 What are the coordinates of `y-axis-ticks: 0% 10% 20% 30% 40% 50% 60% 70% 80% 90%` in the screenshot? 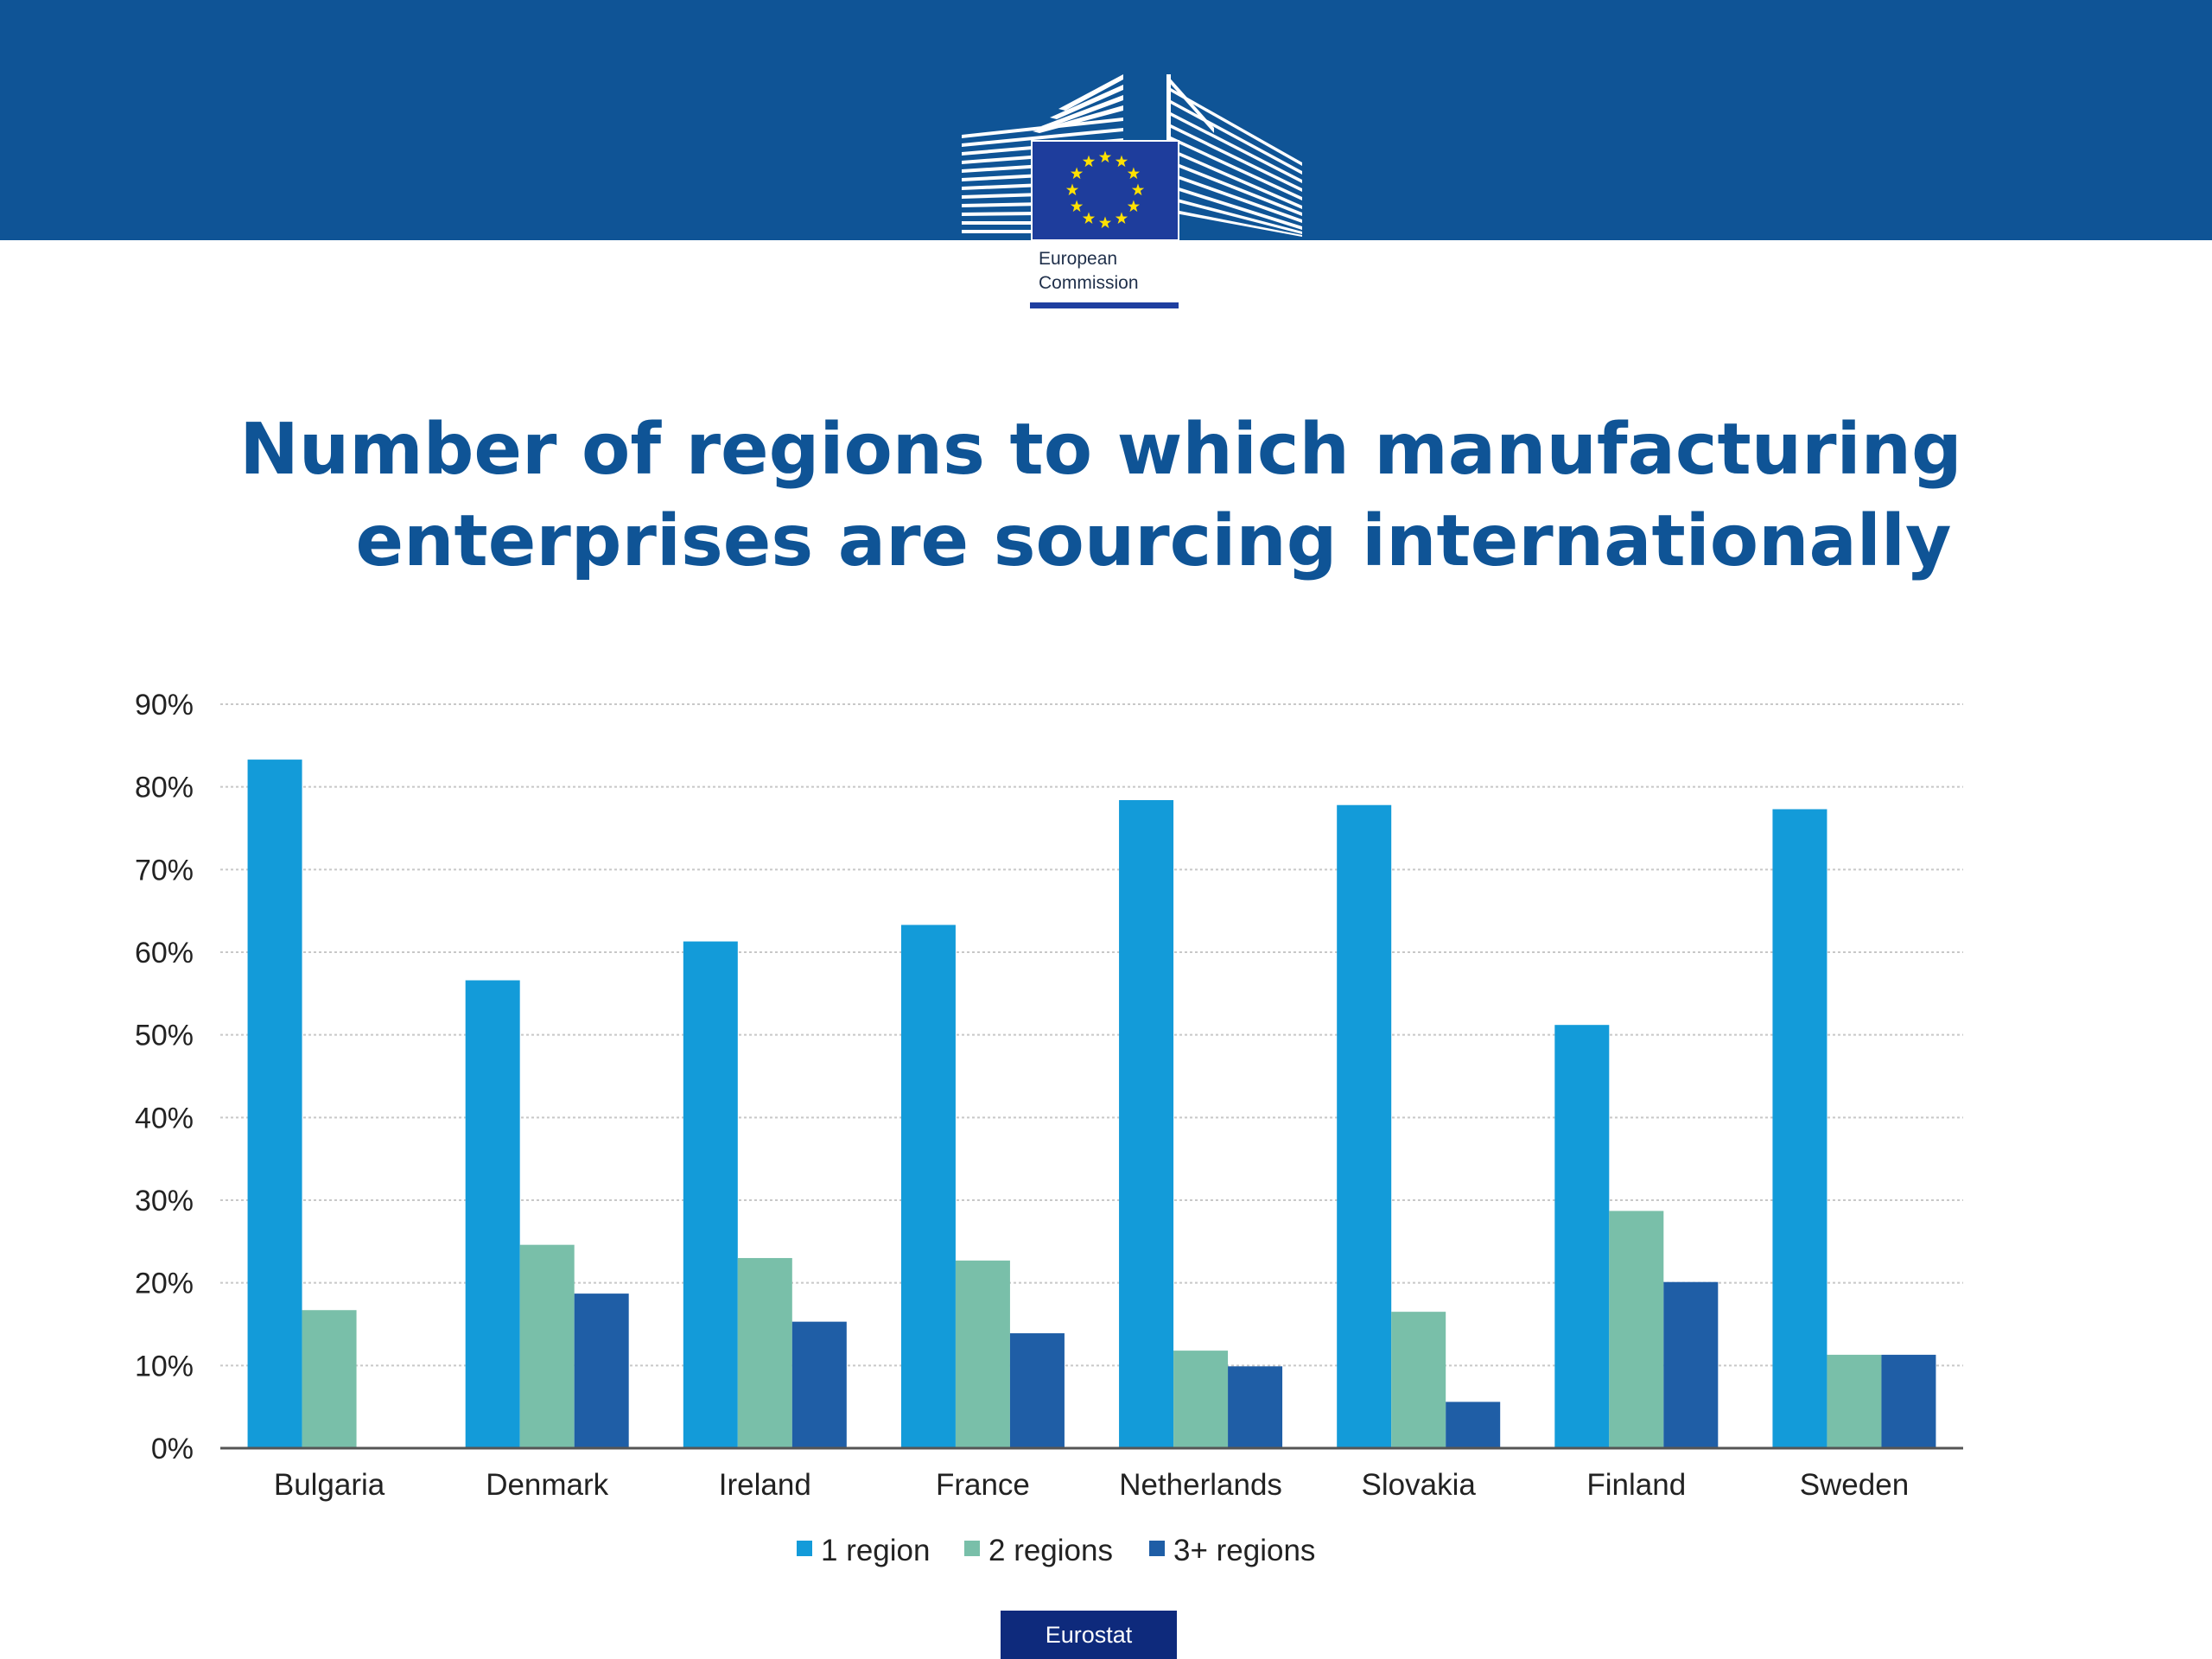 It's located at (164, 1077).